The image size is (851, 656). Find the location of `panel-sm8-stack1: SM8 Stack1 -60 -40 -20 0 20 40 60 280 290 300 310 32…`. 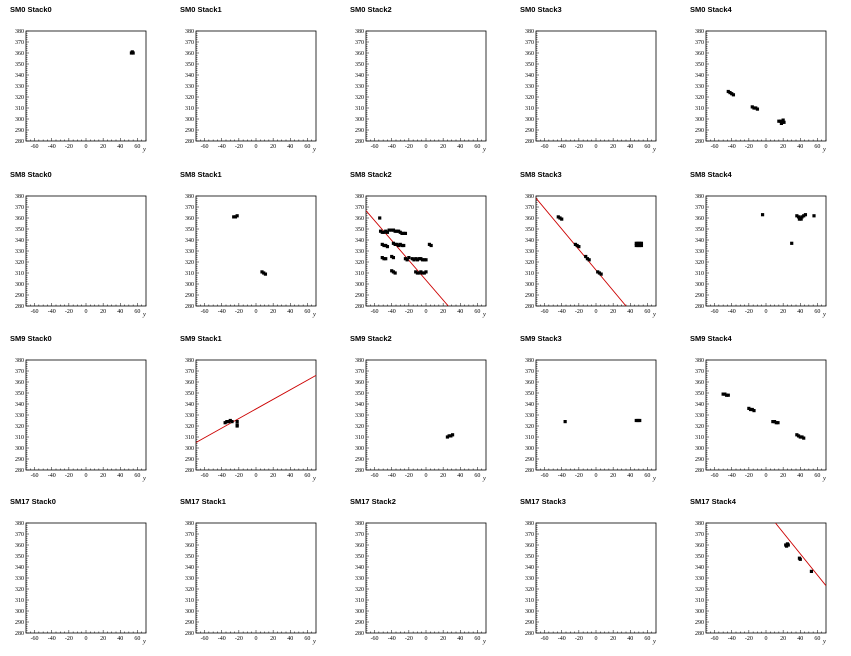

panel-sm8-stack1: SM8 Stack1 -60 -40 -20 0 20 40 60 280 290 300 310 32… is located at coordinates (248, 244).